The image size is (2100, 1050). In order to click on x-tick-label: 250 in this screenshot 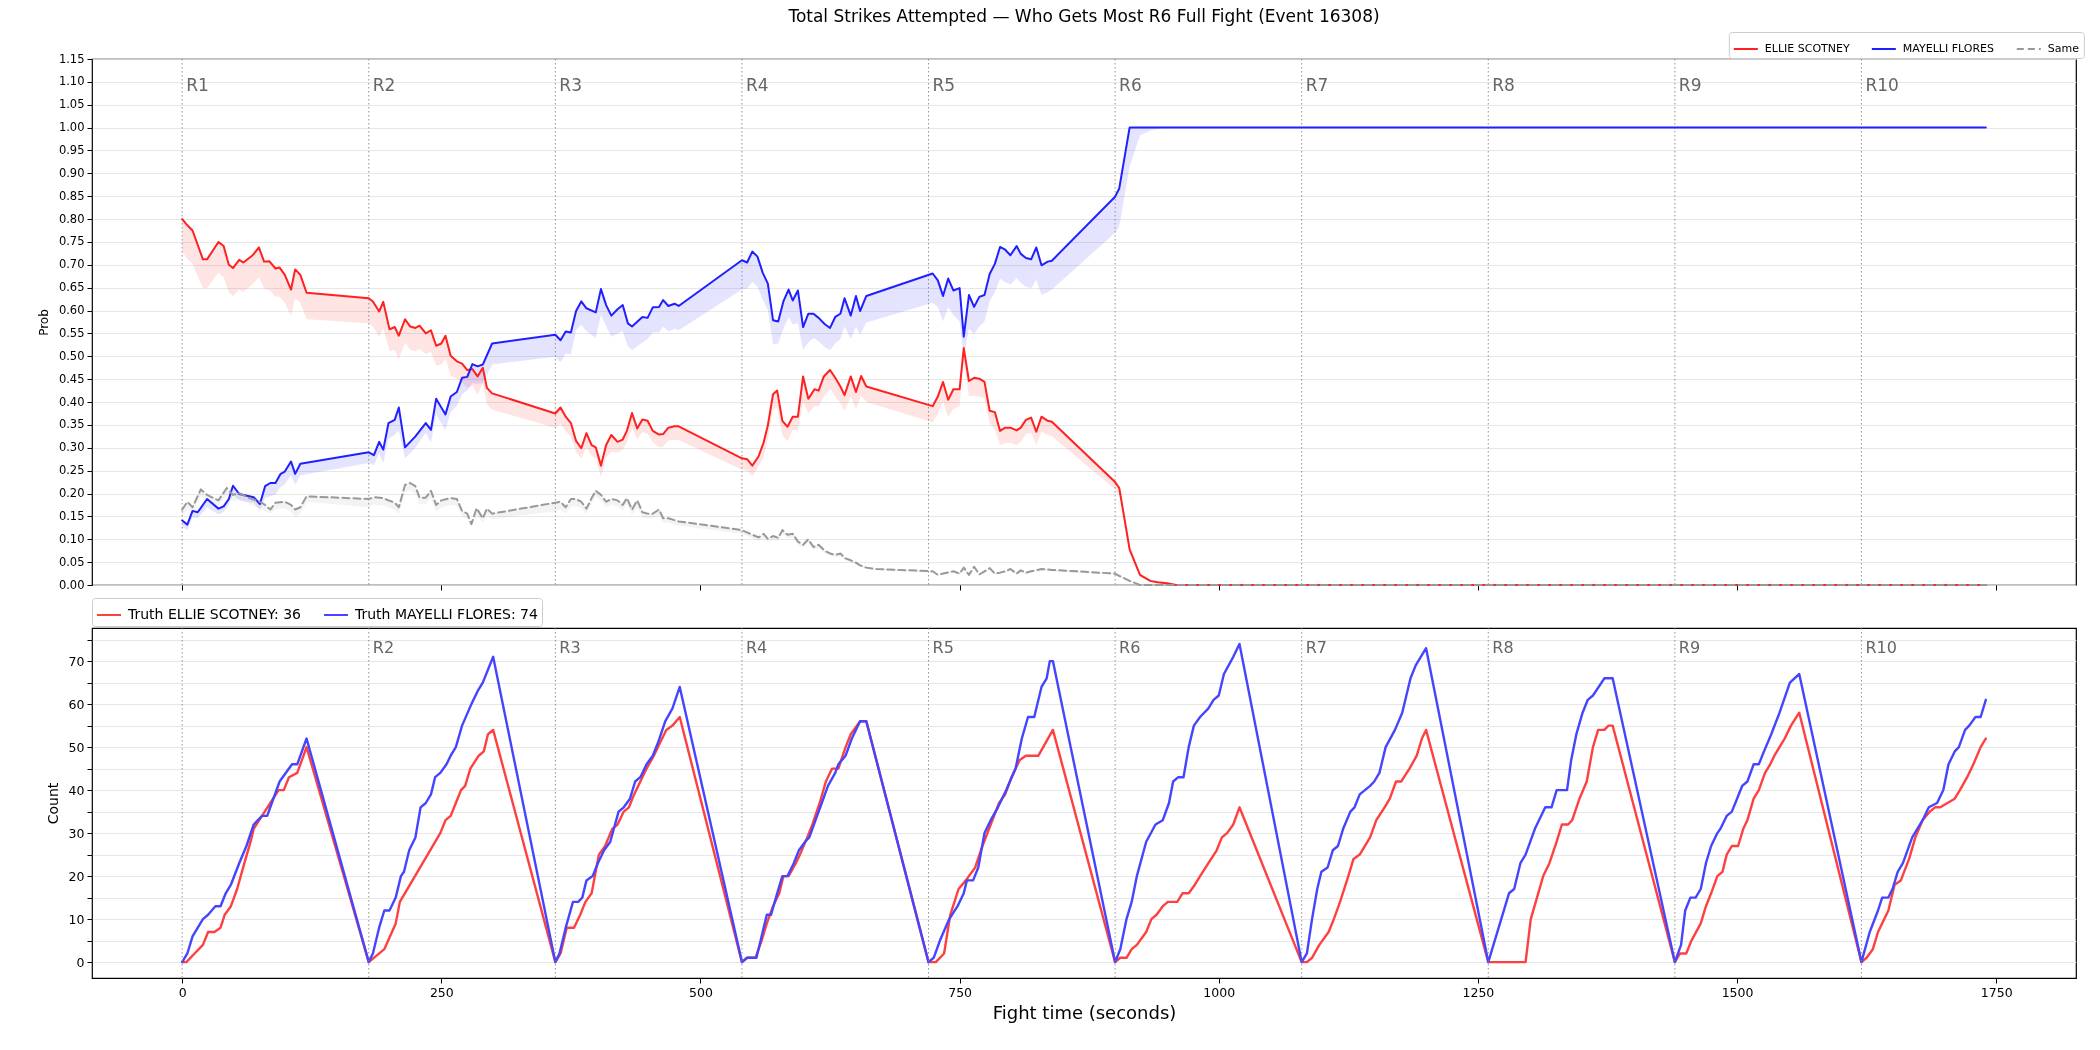, I will do `click(441, 992)`.